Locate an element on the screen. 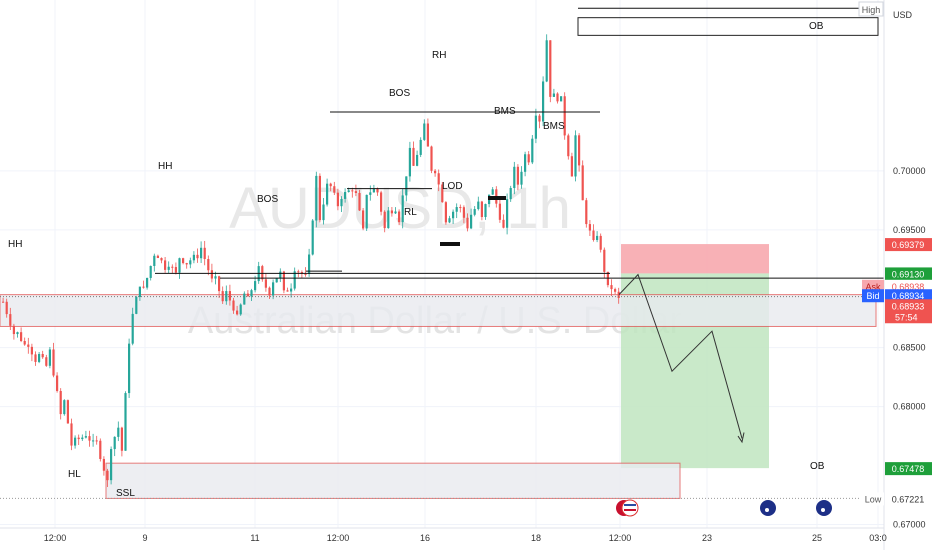  badge-stop: 0.69379 is located at coordinates (908, 245).